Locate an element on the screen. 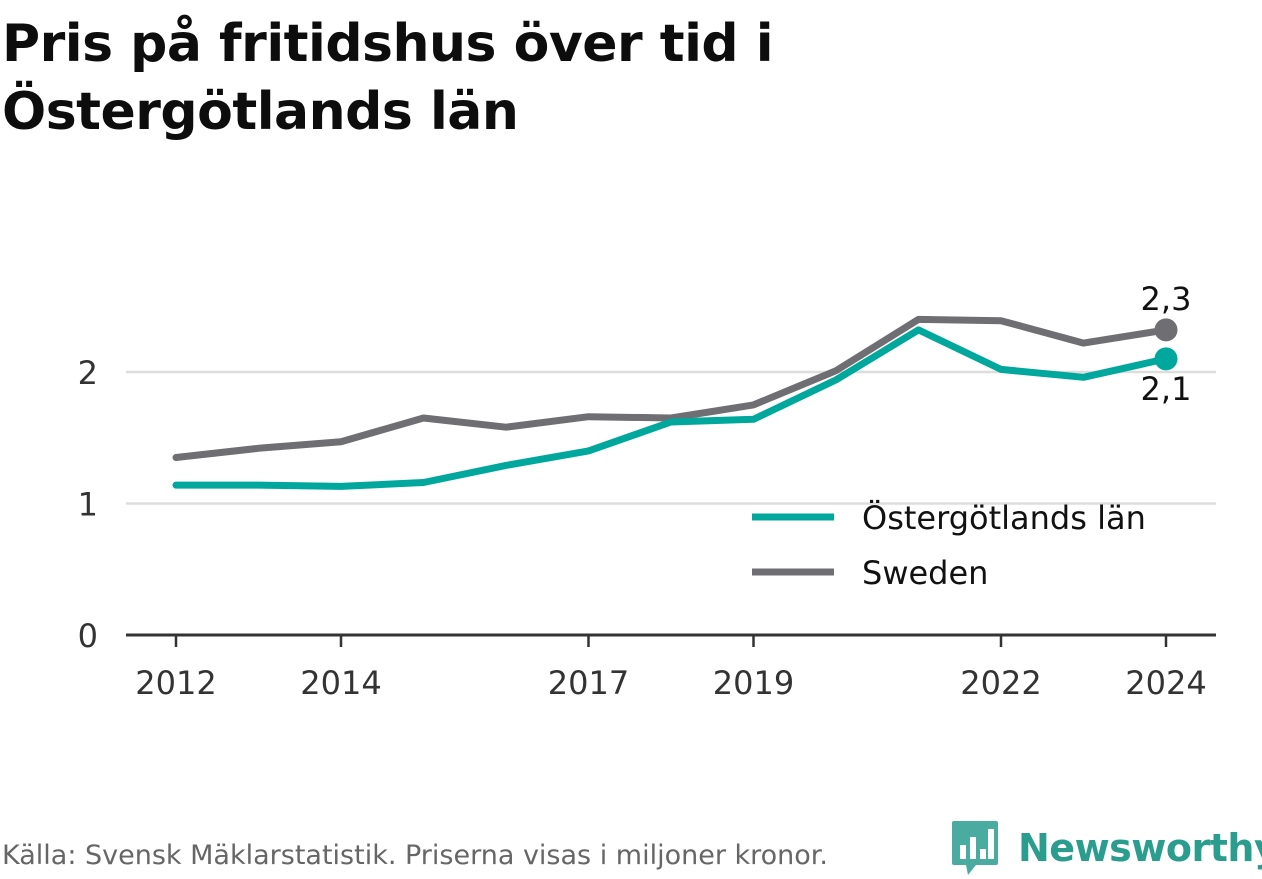 This screenshot has height=879, width=1262. end-label-ostergotland: 2,1 is located at coordinates (1166, 389).